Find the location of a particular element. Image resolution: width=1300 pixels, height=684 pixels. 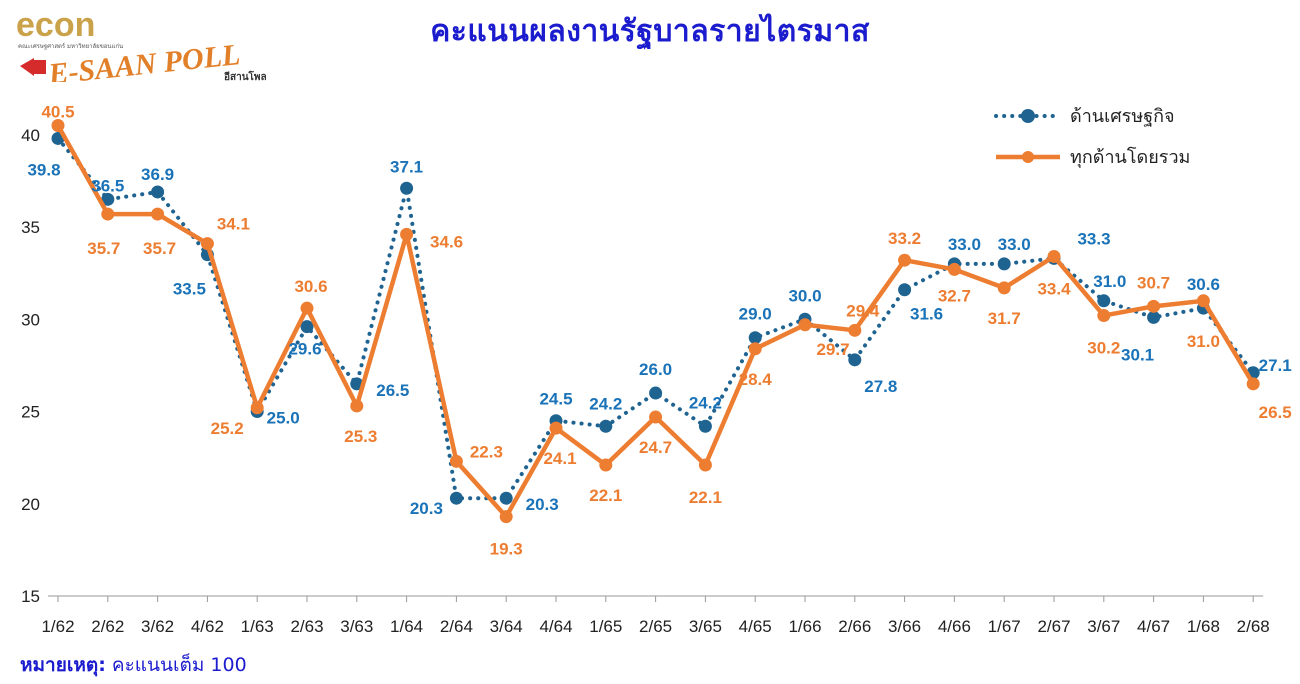

footnote-label: หมายเหตุ: is located at coordinates (63, 665).